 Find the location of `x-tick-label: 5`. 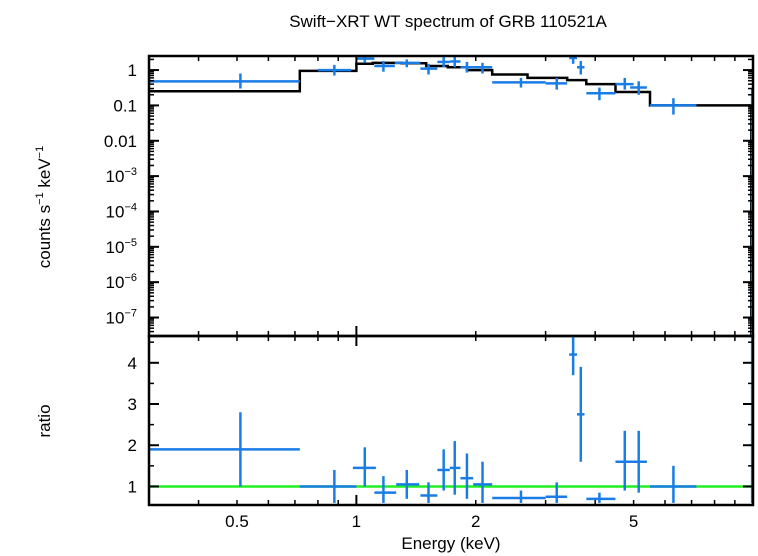

x-tick-label: 5 is located at coordinates (633, 521).